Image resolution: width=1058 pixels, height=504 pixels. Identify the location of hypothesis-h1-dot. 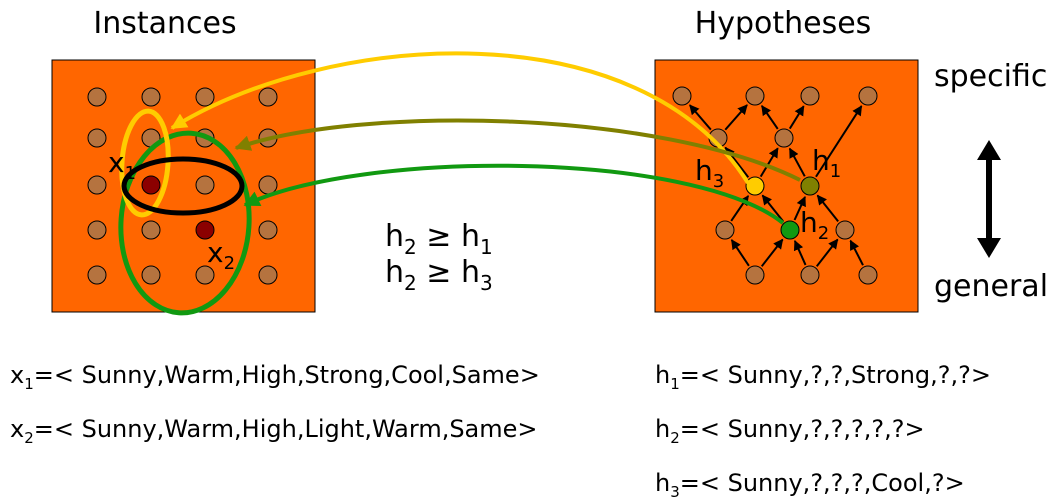
(810, 186).